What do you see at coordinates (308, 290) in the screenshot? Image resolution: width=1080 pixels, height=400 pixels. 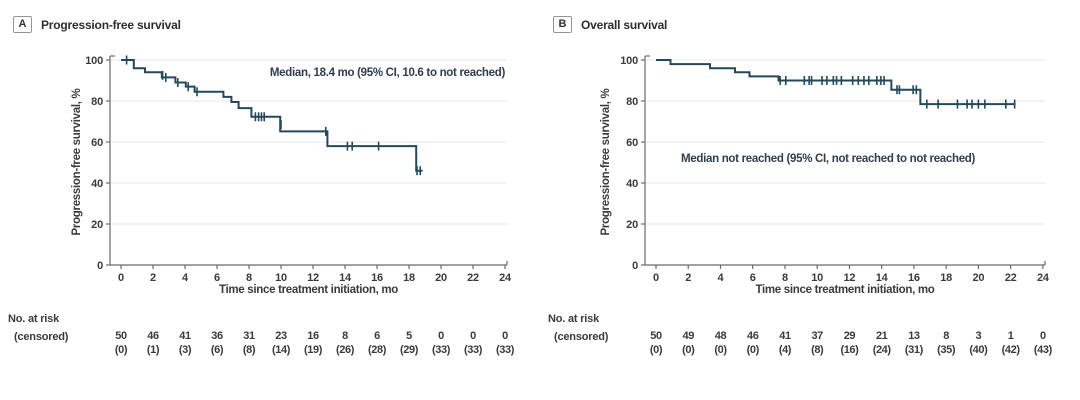 I see `panel-a-x-axis-label: Time since treatment initiation, mo` at bounding box center [308, 290].